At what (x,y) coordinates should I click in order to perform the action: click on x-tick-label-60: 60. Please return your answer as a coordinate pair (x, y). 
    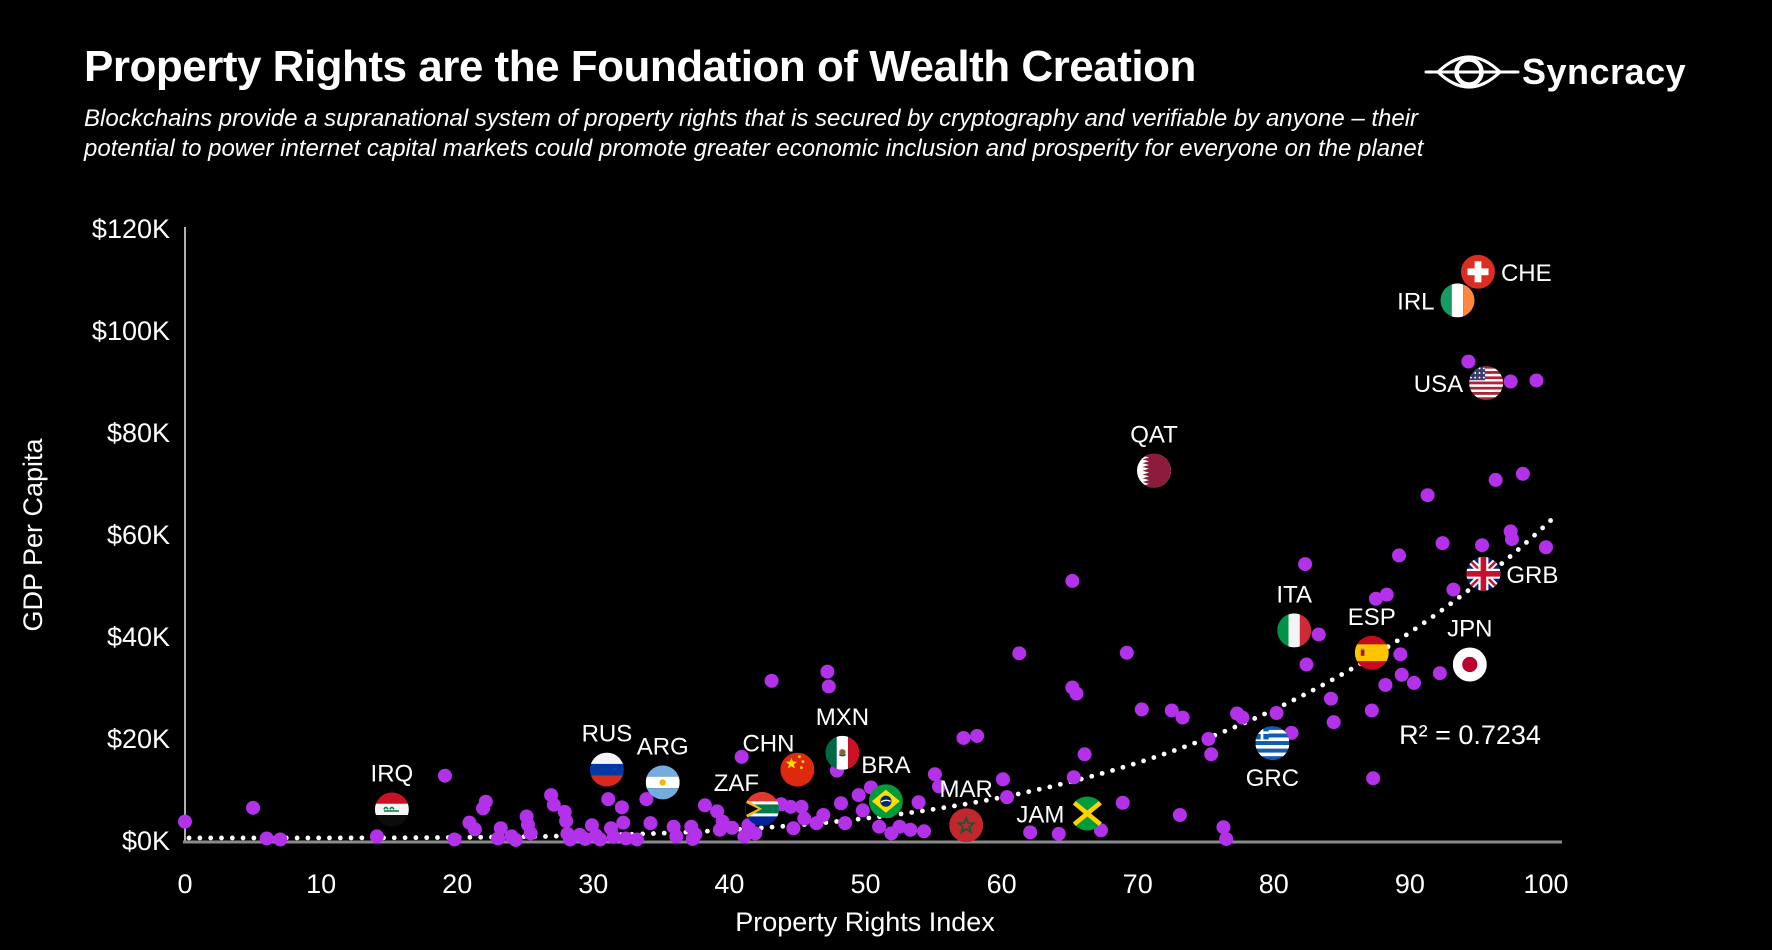
    Looking at the image, I should click on (1002, 884).